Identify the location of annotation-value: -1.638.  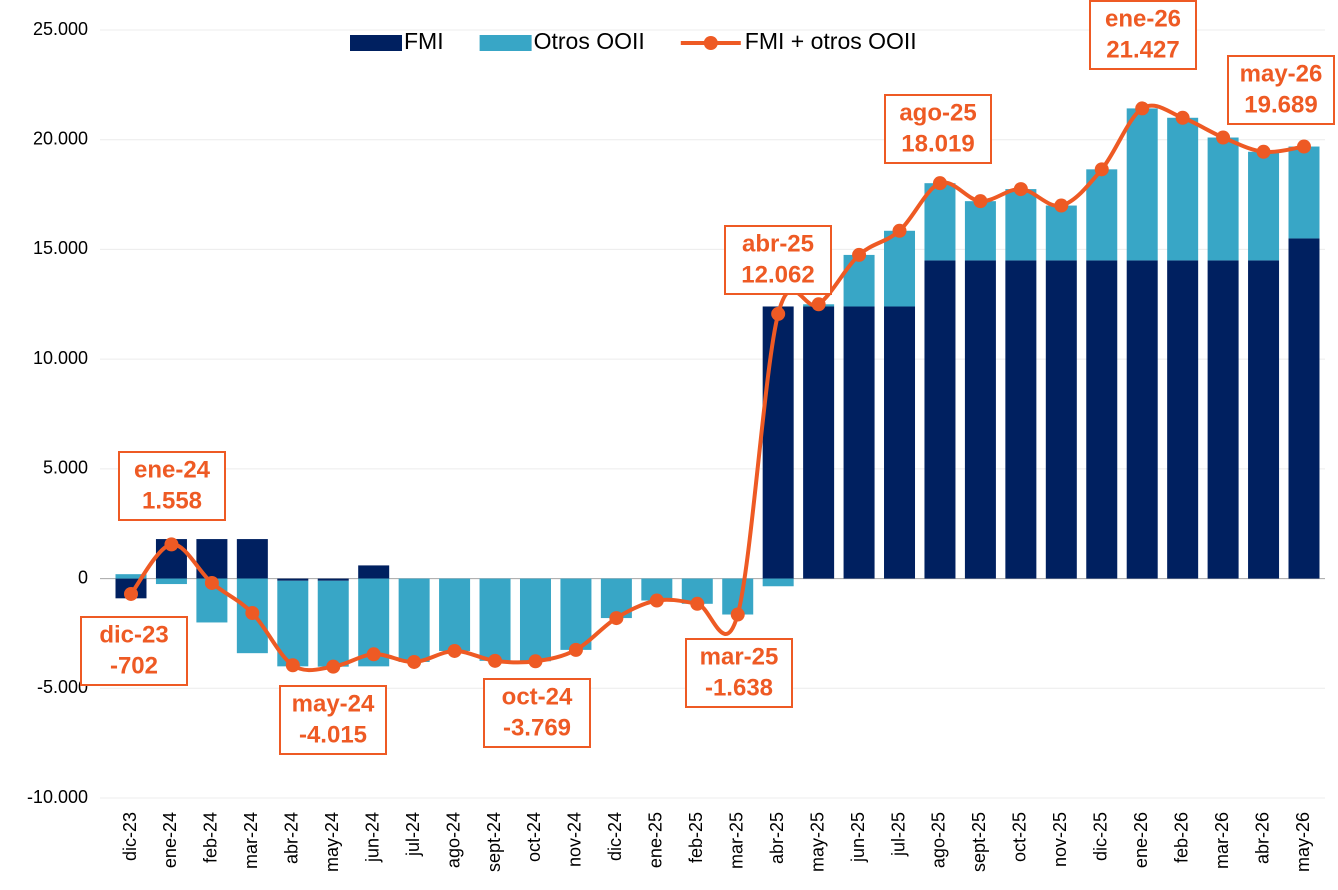
(739, 687).